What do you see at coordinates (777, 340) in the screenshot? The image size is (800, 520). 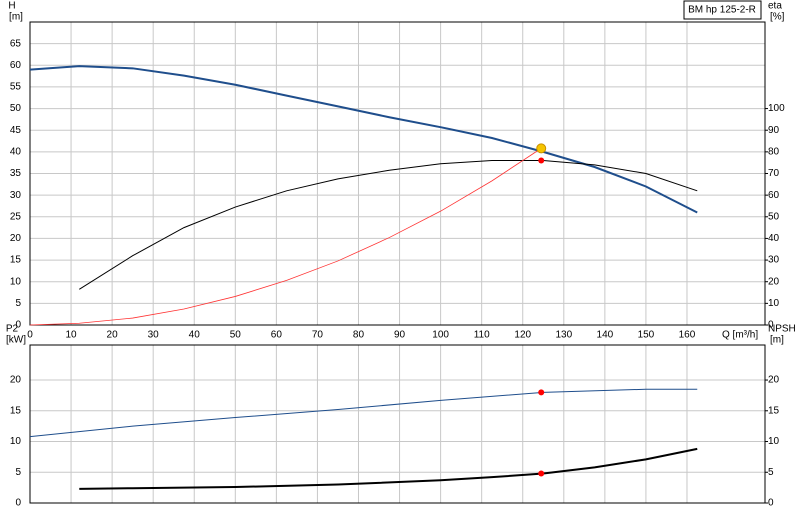 I see `y2-axis-unit: [m]` at bounding box center [777, 340].